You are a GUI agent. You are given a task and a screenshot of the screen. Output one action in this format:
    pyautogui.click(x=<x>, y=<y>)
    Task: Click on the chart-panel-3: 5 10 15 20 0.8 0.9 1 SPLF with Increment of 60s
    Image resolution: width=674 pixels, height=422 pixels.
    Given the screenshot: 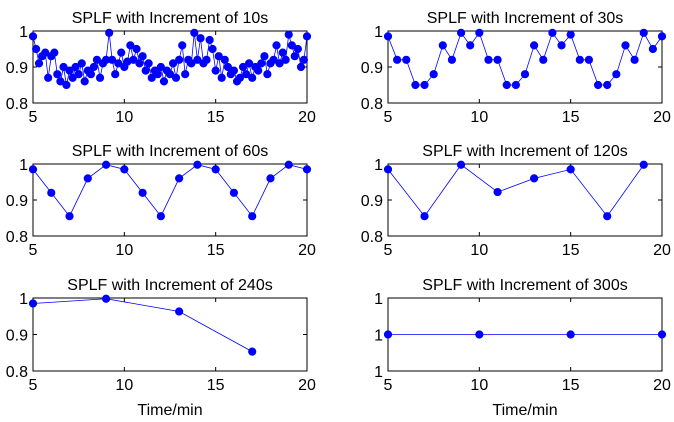 What is the action you would take?
    pyautogui.click(x=161, y=201)
    